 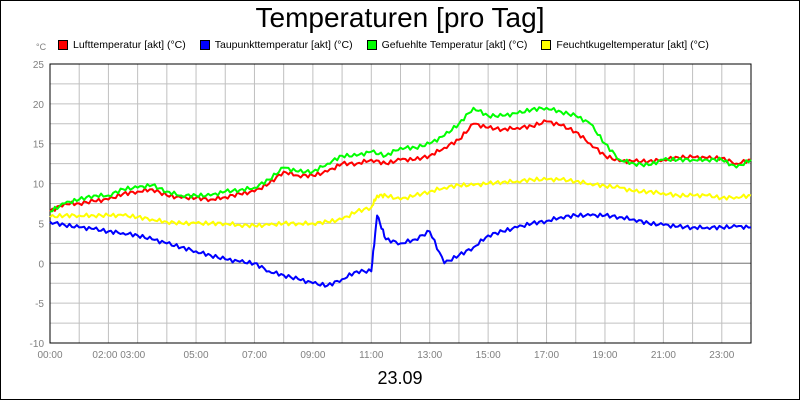 I want to click on x-tick-label: 13:00, so click(x=429, y=355).